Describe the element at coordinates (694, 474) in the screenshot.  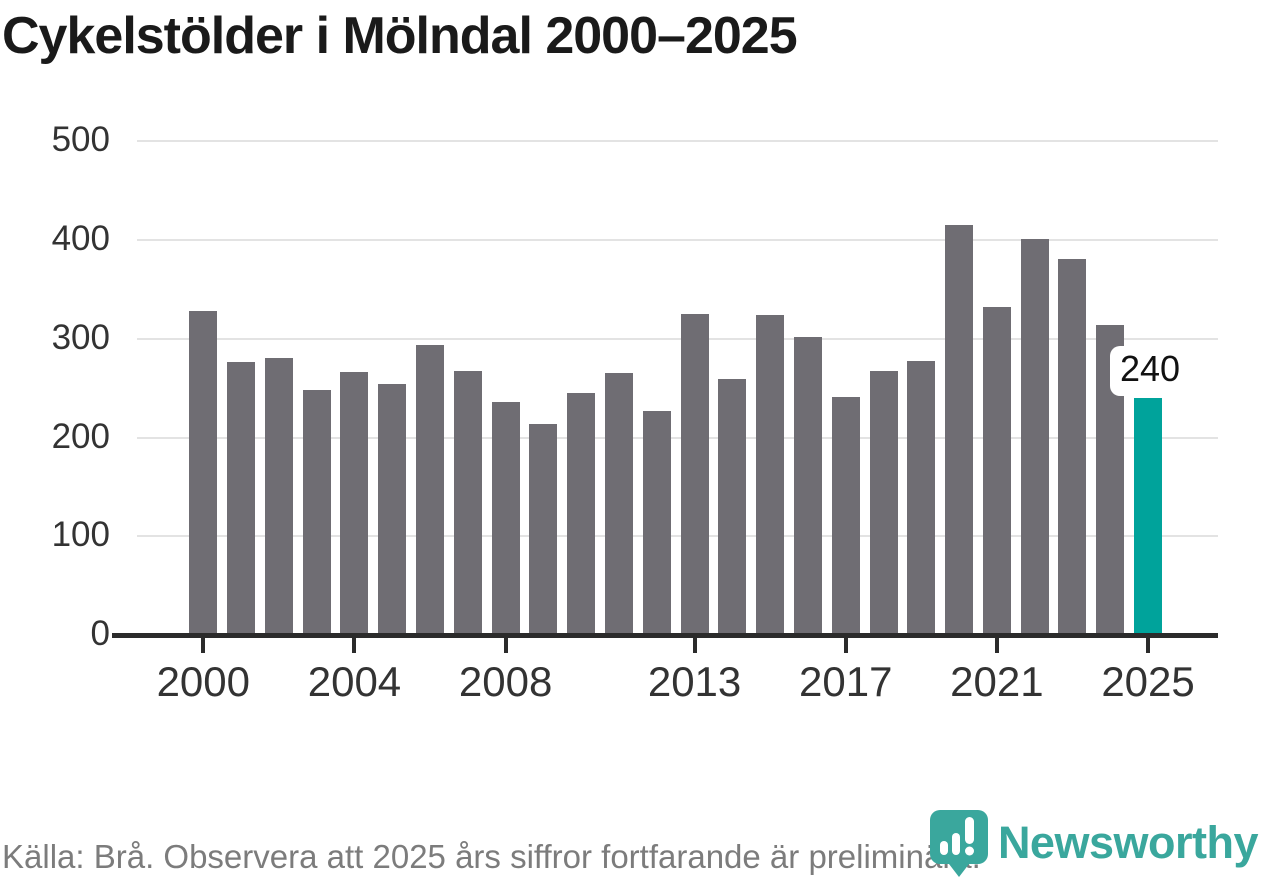
I see `bar-2013` at that location.